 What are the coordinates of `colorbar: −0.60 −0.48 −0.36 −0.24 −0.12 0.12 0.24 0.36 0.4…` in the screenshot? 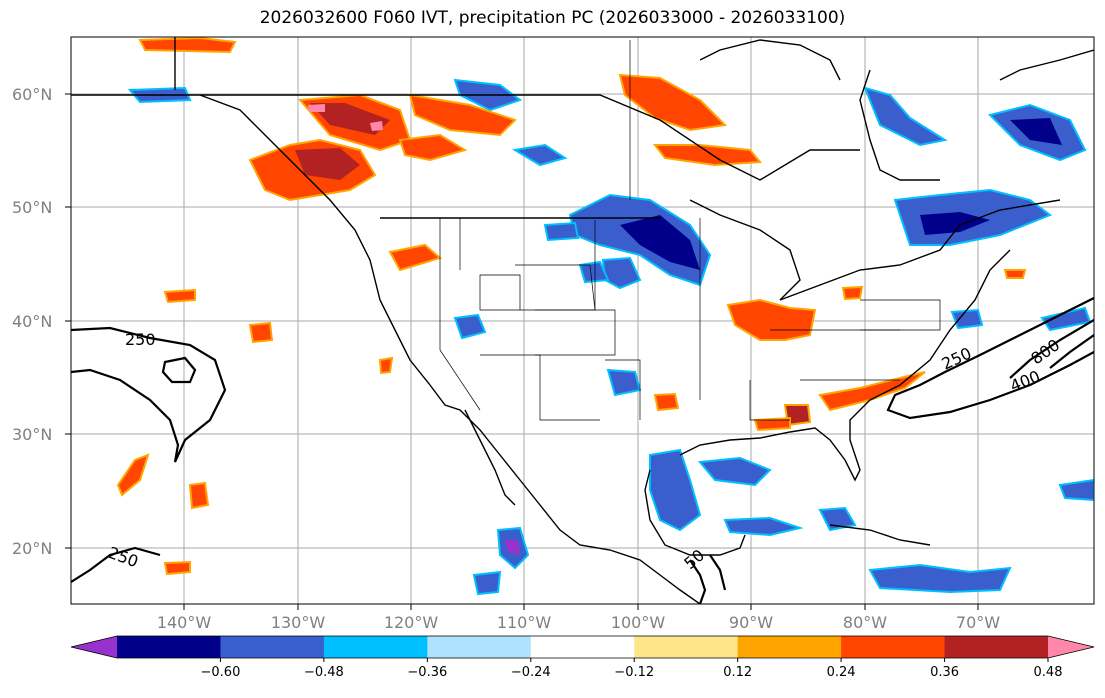 It's located at (582, 657).